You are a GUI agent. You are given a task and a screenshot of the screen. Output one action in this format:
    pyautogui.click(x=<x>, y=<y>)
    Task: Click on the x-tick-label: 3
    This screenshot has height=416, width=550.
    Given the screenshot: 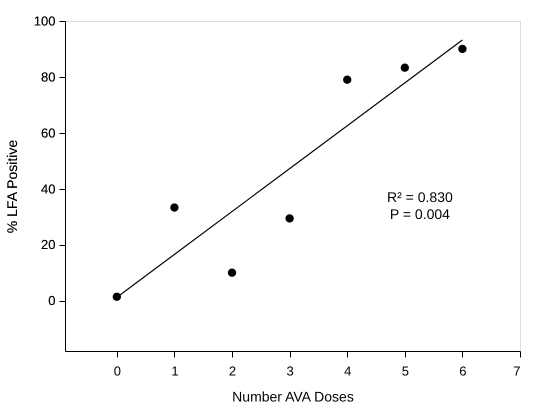 What is the action you would take?
    pyautogui.click(x=290, y=371)
    